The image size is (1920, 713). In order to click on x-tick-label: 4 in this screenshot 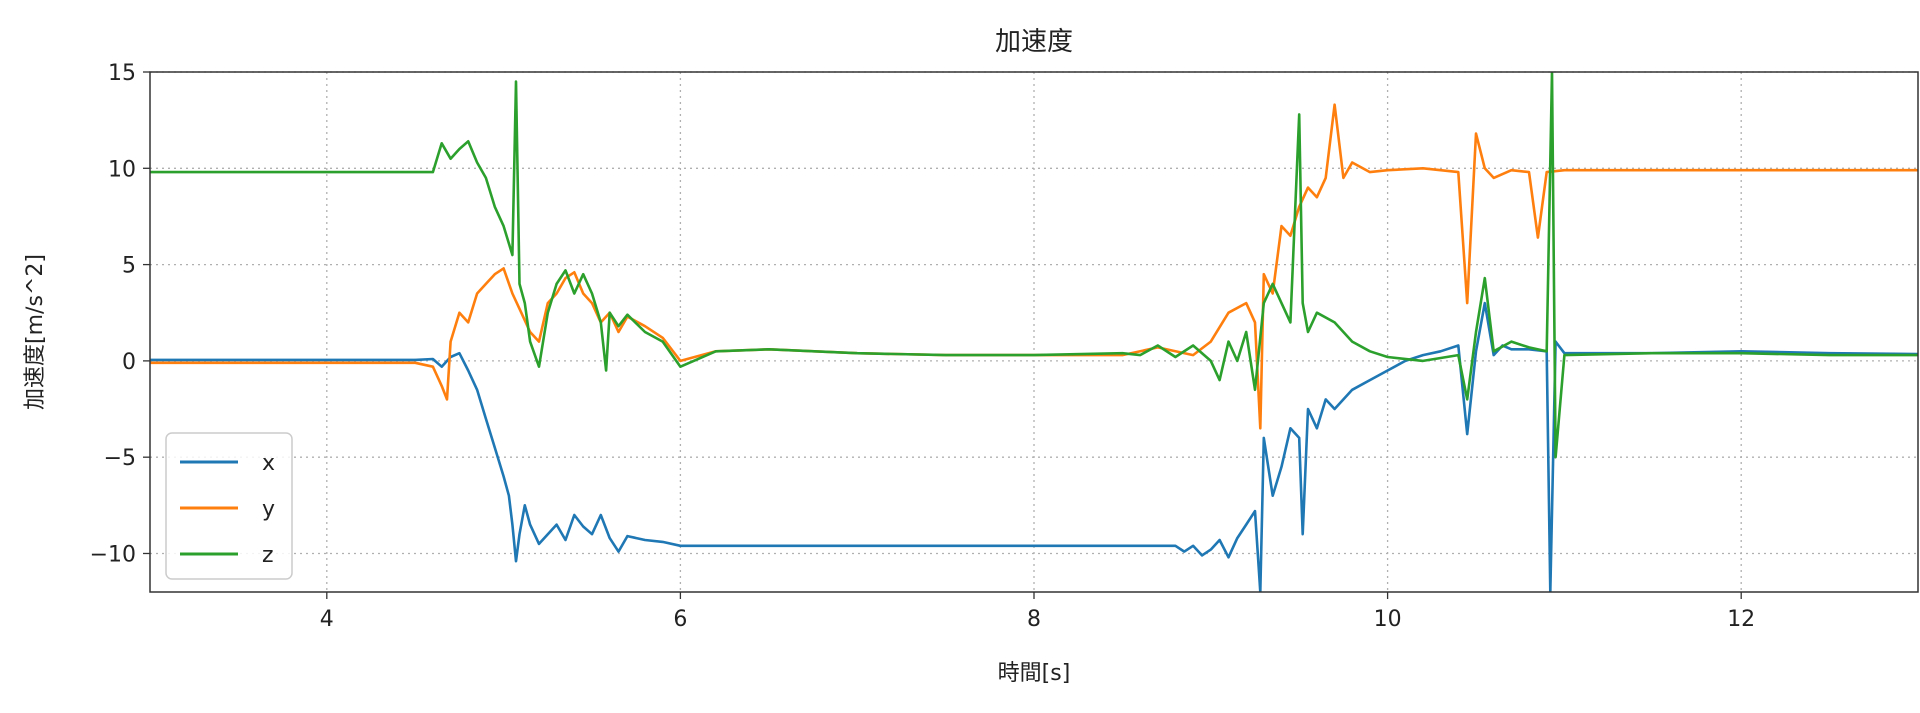, I will do `click(327, 619)`.